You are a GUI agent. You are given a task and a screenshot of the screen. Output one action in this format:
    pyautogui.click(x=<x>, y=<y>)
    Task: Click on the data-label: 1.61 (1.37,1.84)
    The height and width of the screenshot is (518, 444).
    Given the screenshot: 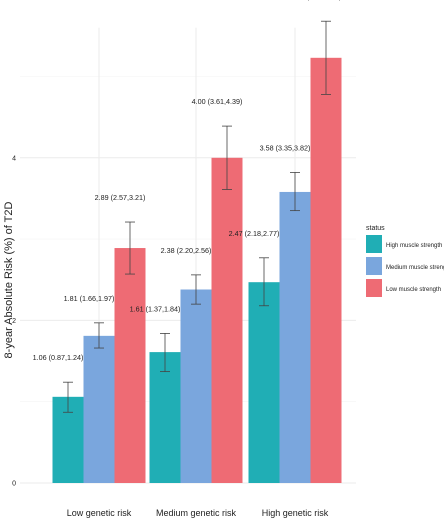 What is the action you would take?
    pyautogui.click(x=155, y=308)
    